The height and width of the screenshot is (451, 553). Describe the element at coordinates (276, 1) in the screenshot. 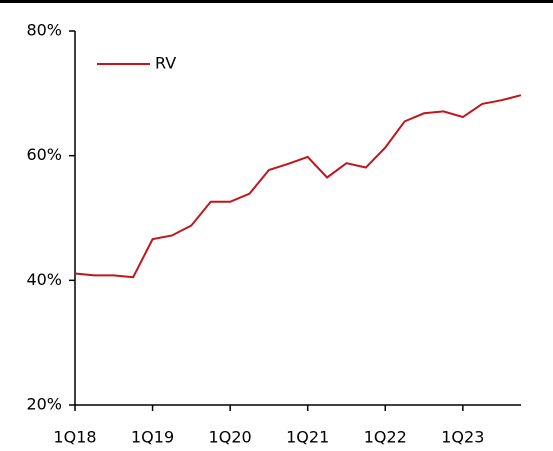

I see `top-border` at that location.